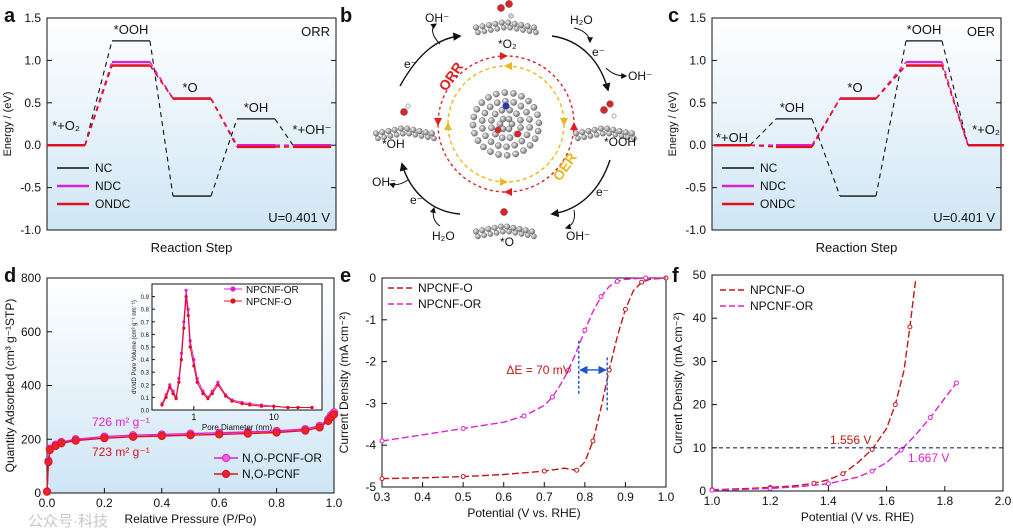 The width and height of the screenshot is (1013, 531). What do you see at coordinates (191, 124) in the screenshot?
I see `plot-frame` at bounding box center [191, 124].